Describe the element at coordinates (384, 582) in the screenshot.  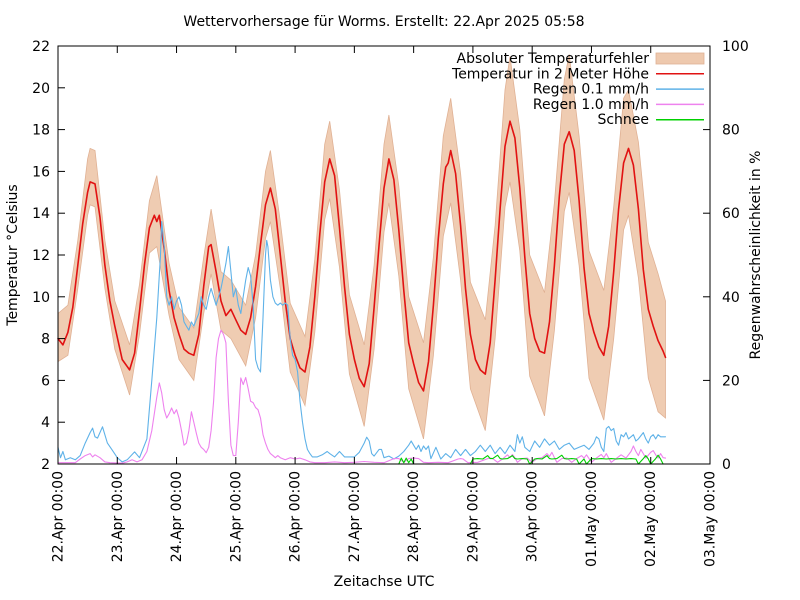
I see `x-axis-label: Zeitachse UTC` at that location.